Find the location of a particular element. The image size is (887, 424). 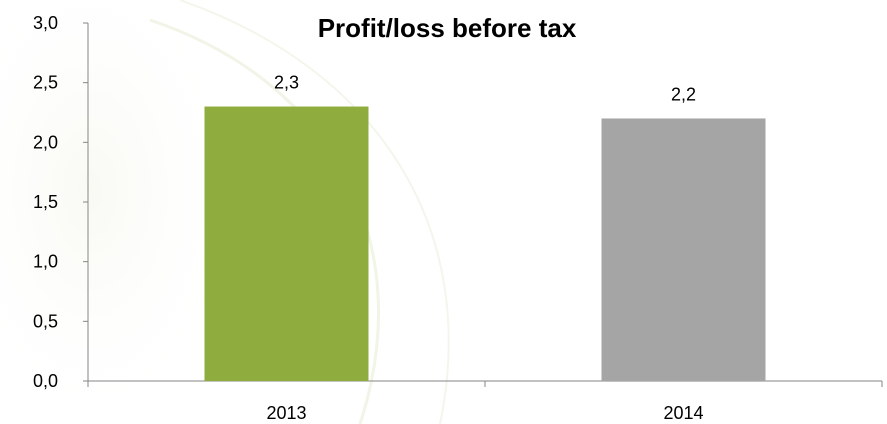

y-axis: 0,0 0,5 1,0 1,5 2,0 2,5 3,0 is located at coordinates (61, 202).